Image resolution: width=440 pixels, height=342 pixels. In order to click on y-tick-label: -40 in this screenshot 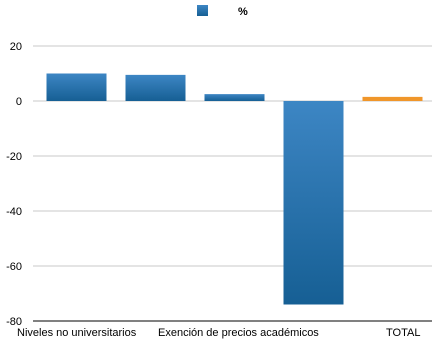, I will do `click(14, 212)`.